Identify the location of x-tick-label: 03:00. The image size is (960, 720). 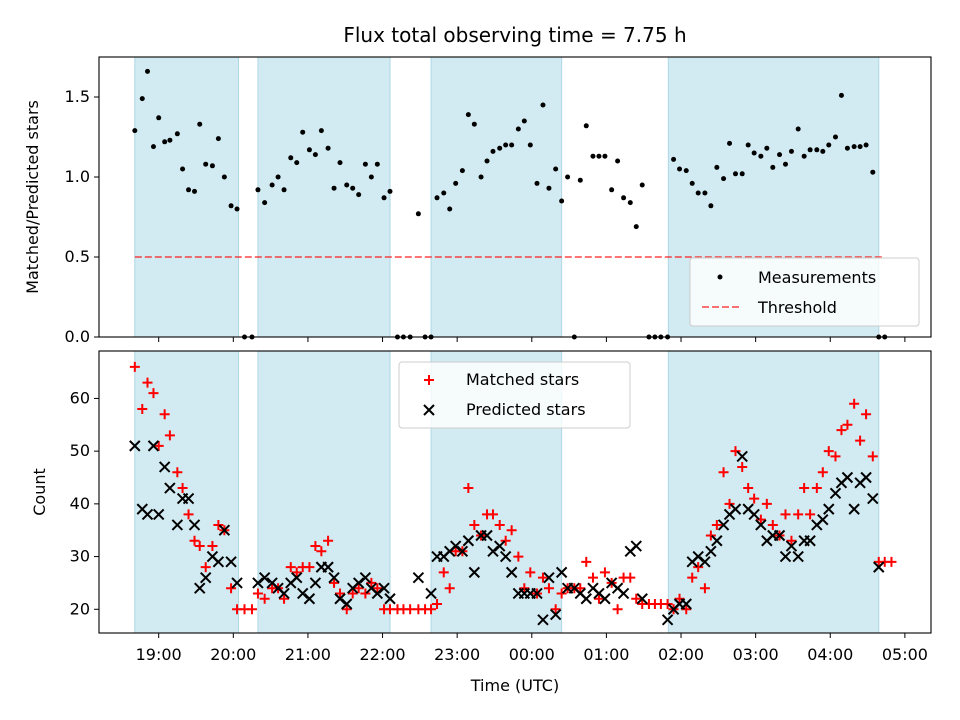
(756, 654).